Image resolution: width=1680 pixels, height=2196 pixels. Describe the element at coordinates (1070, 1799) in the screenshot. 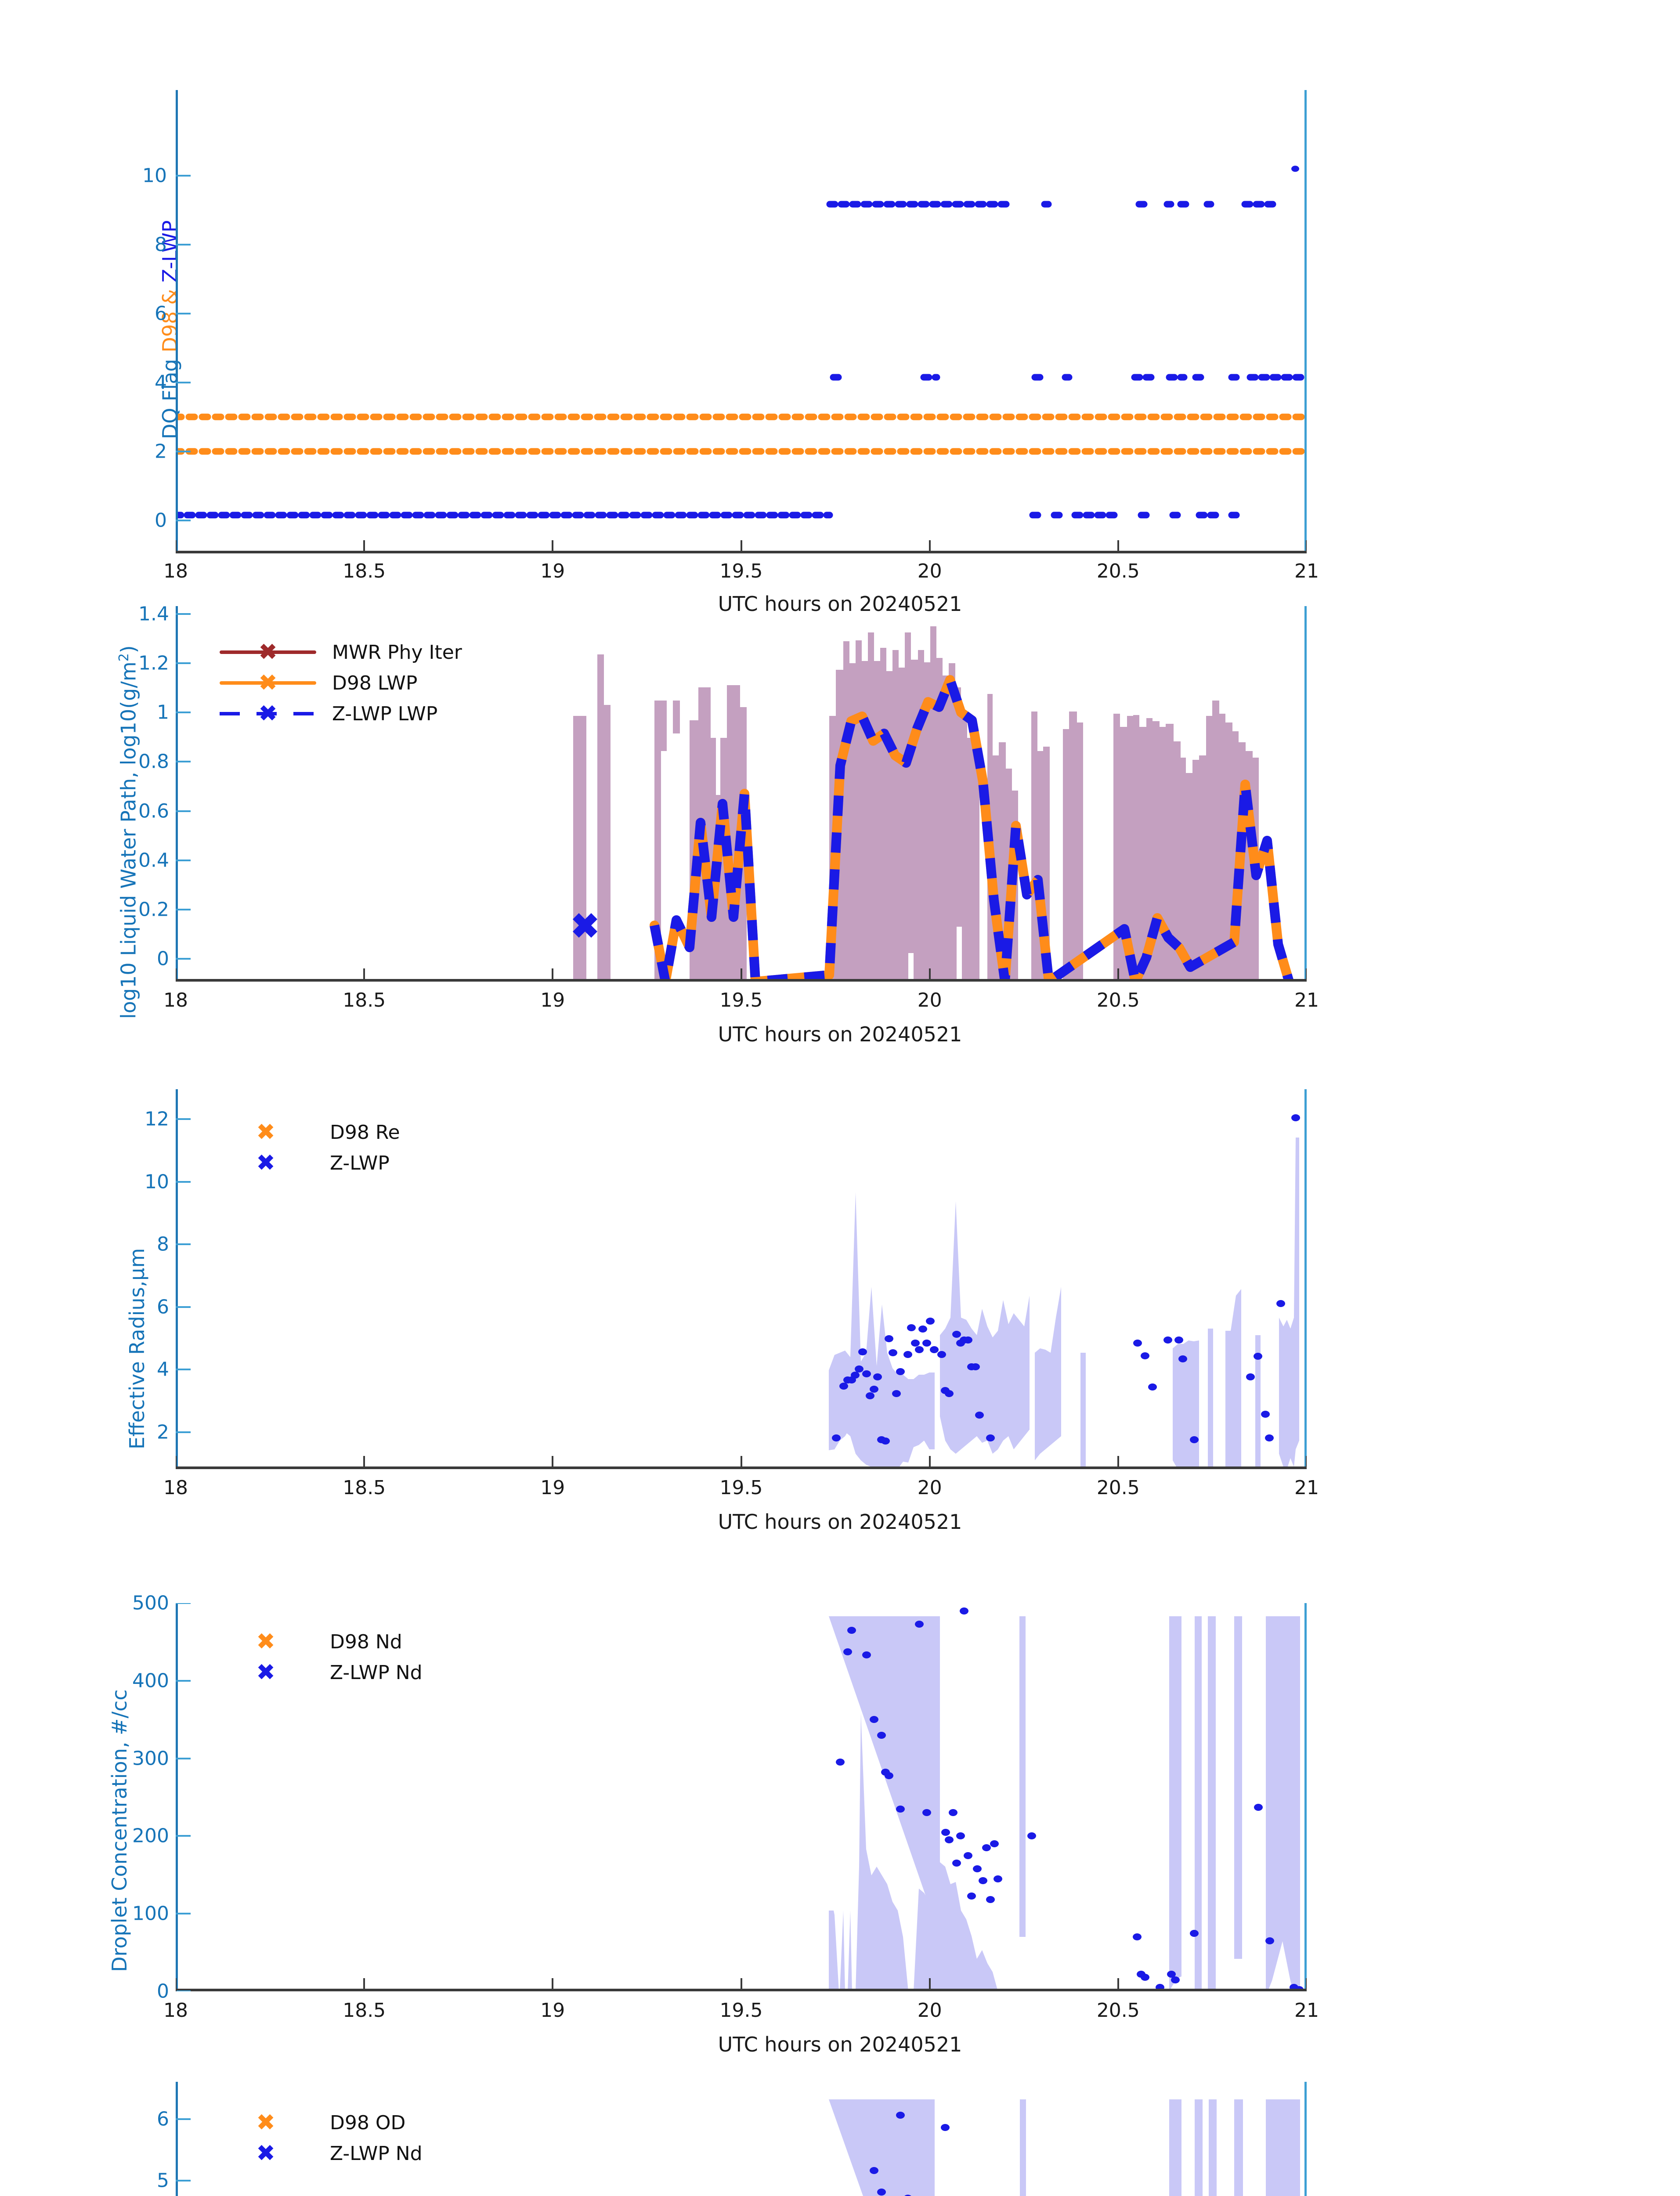

I see `zlwp-nd-points` at that location.